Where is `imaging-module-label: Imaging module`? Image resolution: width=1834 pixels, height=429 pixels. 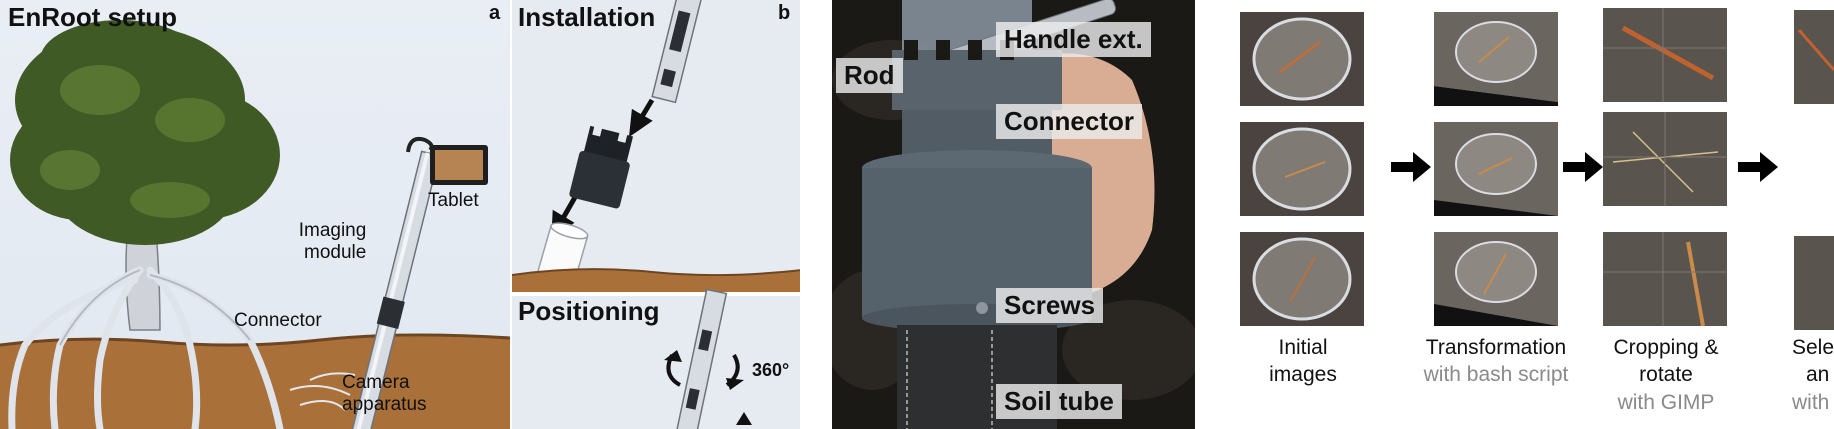
imaging-module-label: Imaging module is located at coordinates (326, 242).